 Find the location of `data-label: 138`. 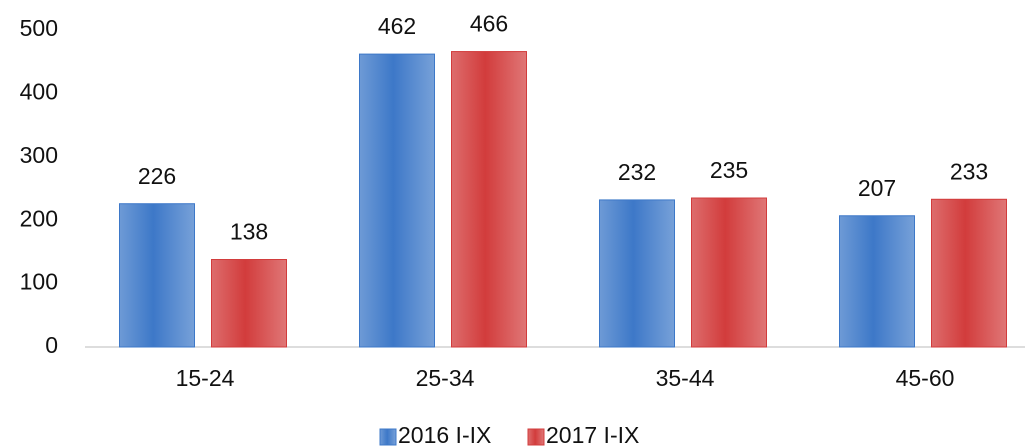

data-label: 138 is located at coordinates (249, 232).